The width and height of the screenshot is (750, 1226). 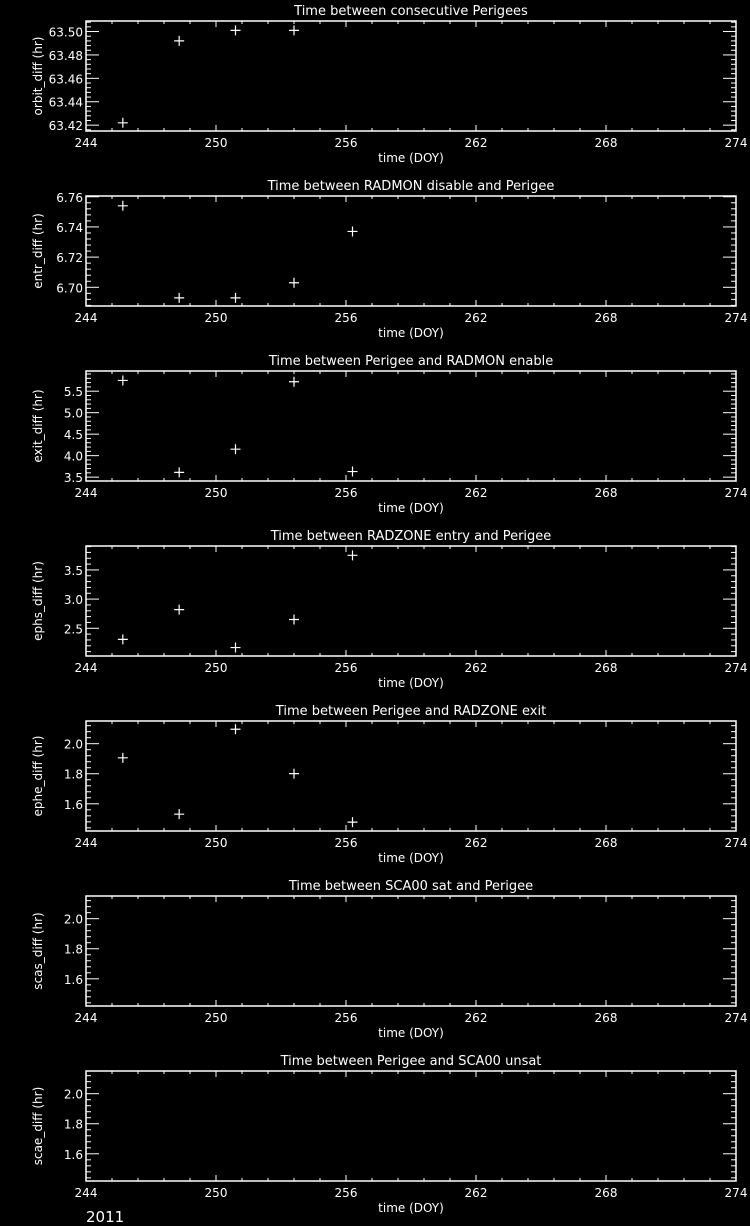 What do you see at coordinates (73, 600) in the screenshot?
I see `y-tick-label: 3.0` at bounding box center [73, 600].